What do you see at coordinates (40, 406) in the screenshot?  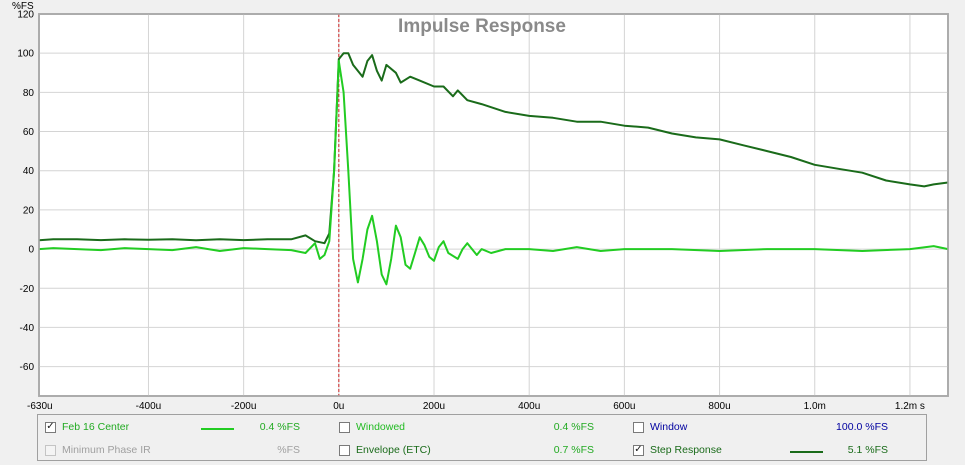 I see `x-tick-label: -630u` at bounding box center [40, 406].